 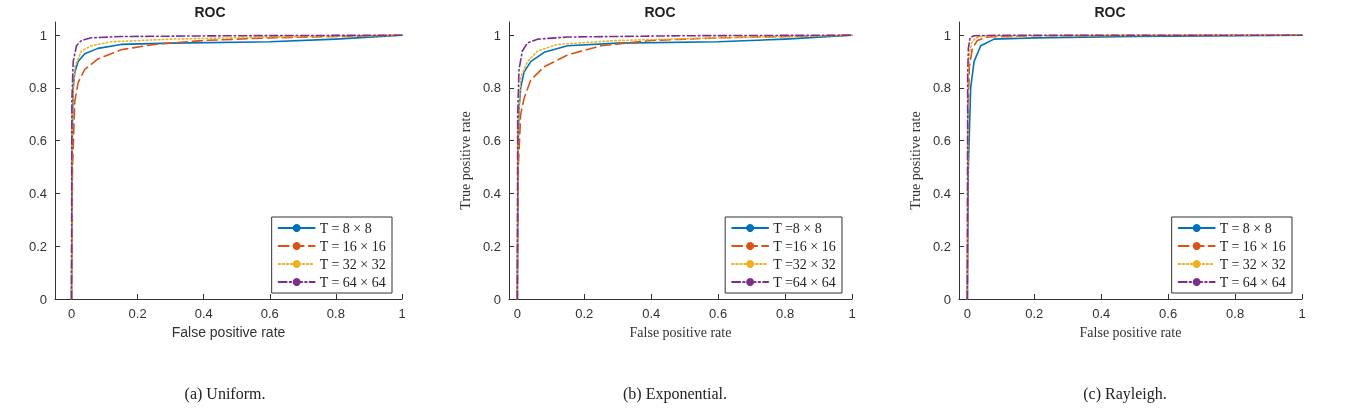 I want to click on text: (c) Rayleigh., so click(x=1125, y=393).